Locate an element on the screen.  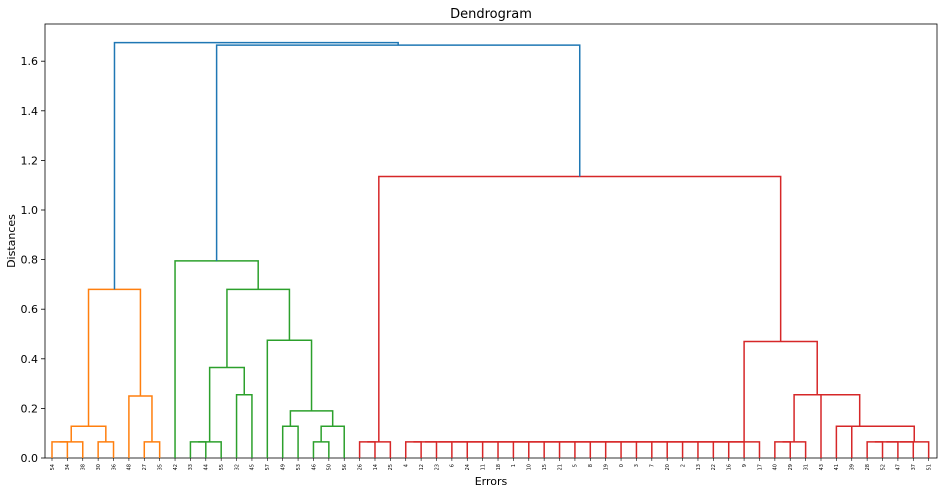
leaf-label: 0 is located at coordinates (622, 465).